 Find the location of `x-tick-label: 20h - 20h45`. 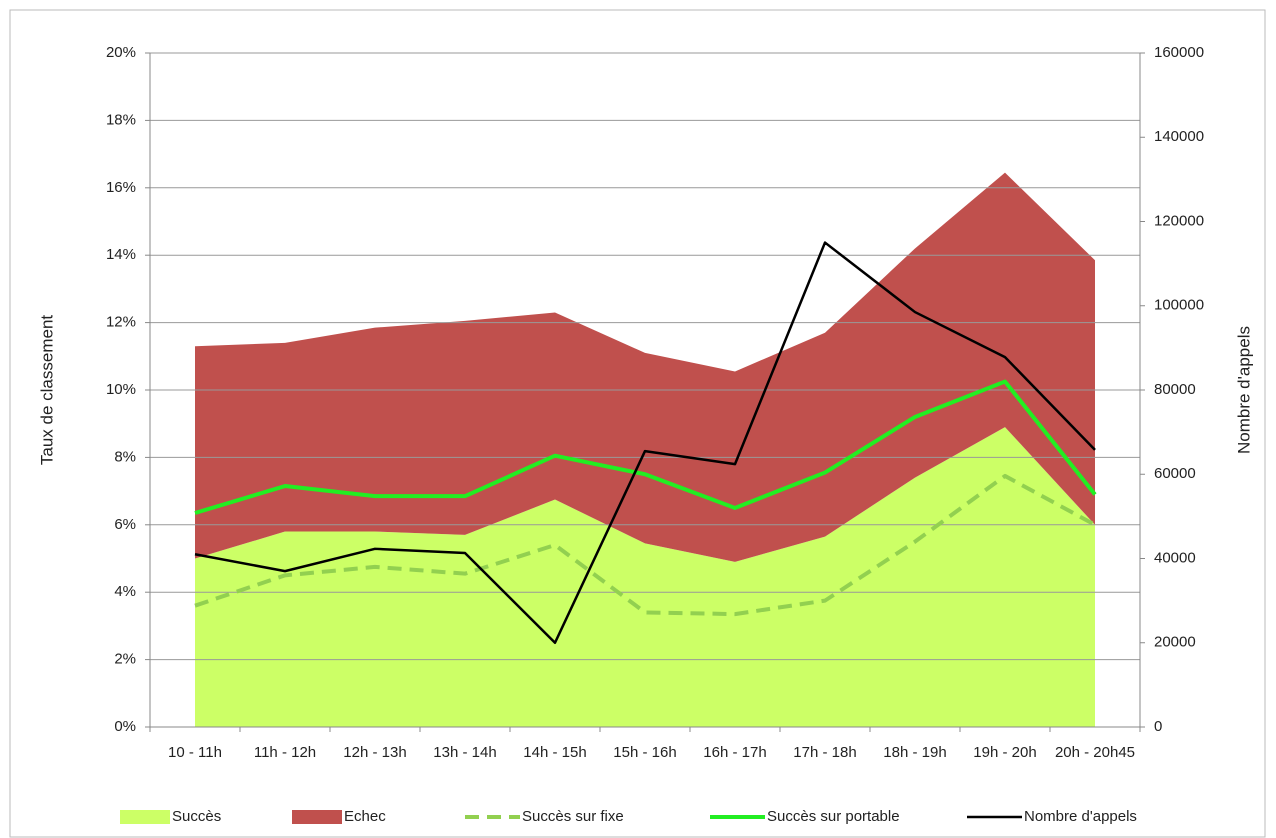

x-tick-label: 20h - 20h45 is located at coordinates (1095, 752).